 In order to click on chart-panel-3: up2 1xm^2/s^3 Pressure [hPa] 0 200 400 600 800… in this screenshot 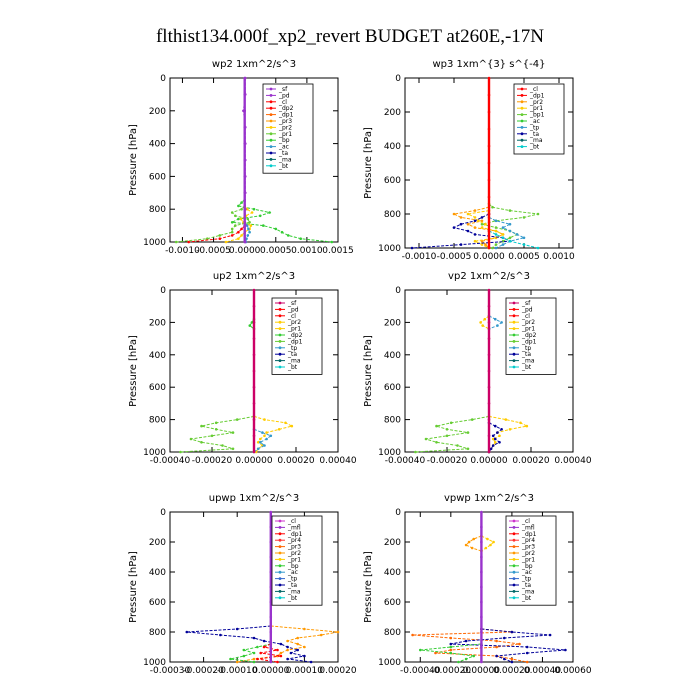, I will do `click(242, 368)`.